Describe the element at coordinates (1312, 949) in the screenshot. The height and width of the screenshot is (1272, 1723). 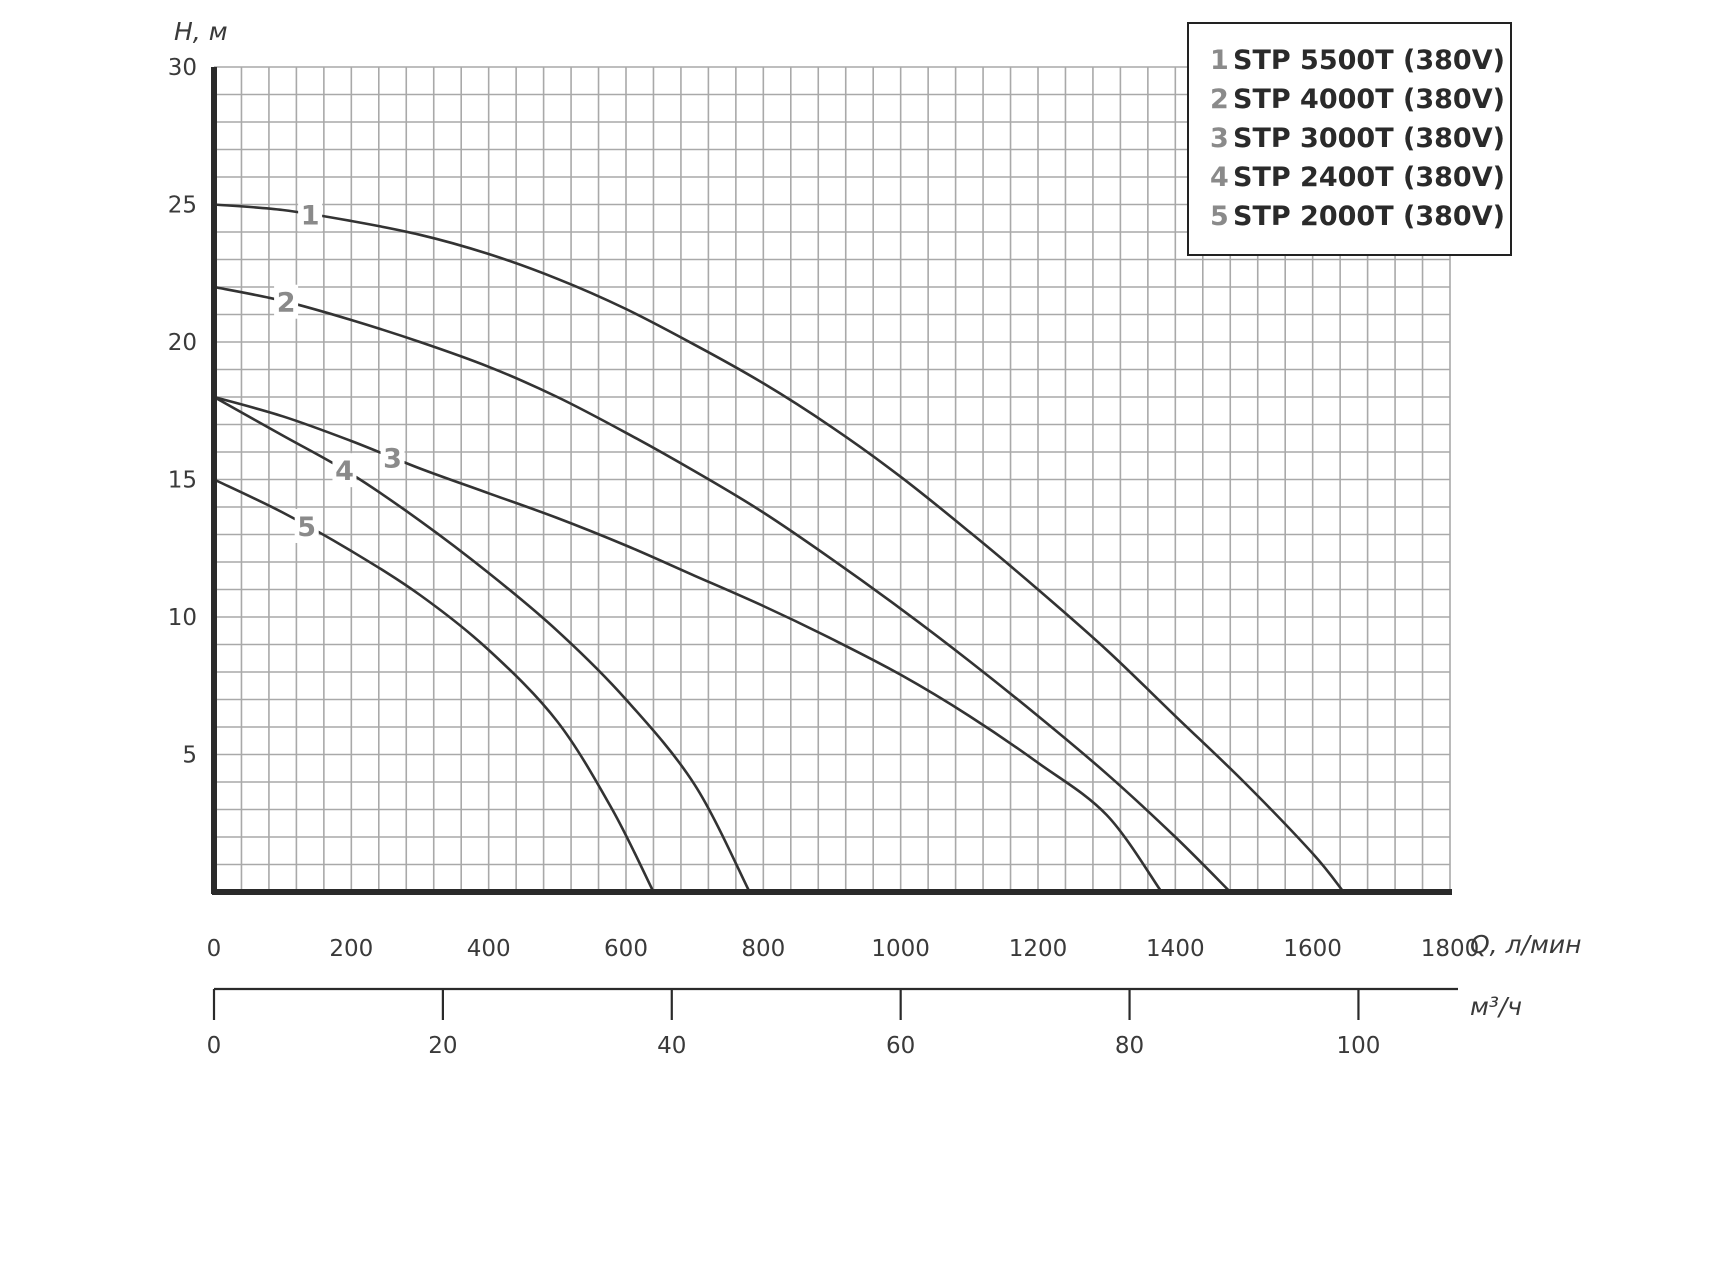
I see `x-tick-label: 1600` at that location.